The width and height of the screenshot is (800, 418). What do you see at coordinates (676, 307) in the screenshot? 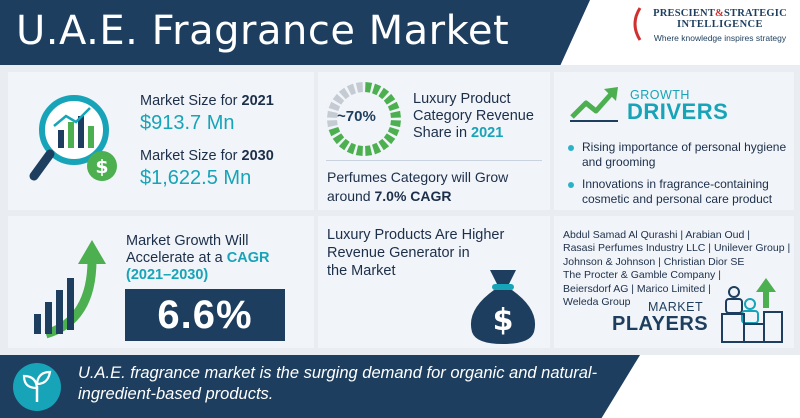
I see `market-players-top: MARKET` at bounding box center [676, 307].